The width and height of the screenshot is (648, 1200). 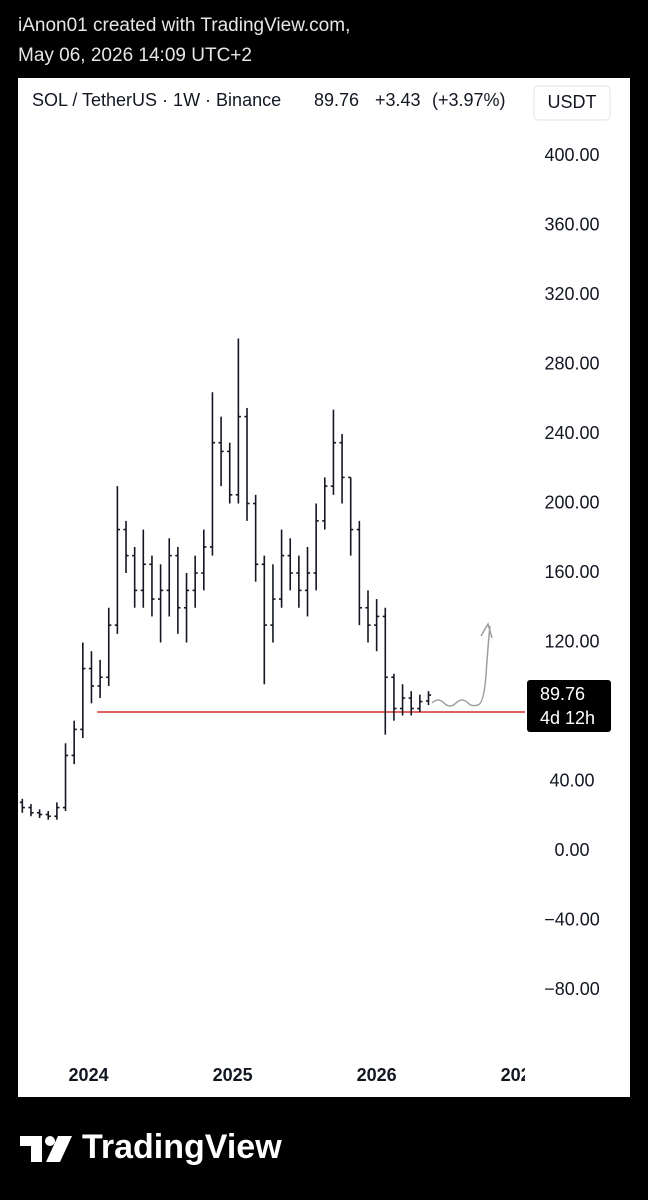 I want to click on y-tick-label: 320.00, so click(x=571, y=294).